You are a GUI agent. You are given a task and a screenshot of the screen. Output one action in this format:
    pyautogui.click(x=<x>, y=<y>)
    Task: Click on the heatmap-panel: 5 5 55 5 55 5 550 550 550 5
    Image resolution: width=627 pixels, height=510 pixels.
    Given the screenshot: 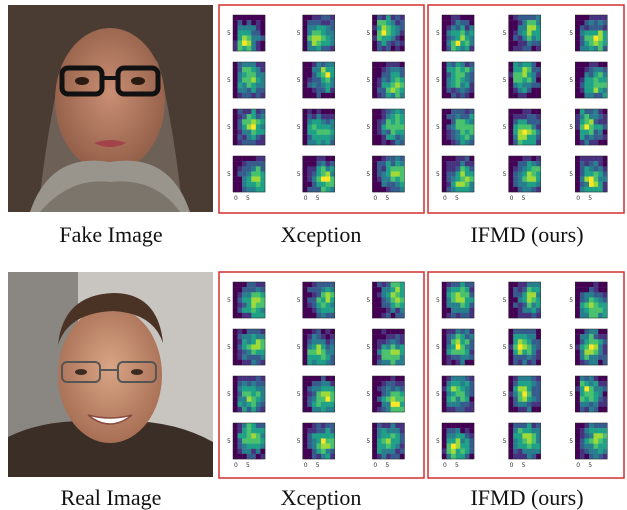 What is the action you would take?
    pyautogui.click(x=526, y=375)
    